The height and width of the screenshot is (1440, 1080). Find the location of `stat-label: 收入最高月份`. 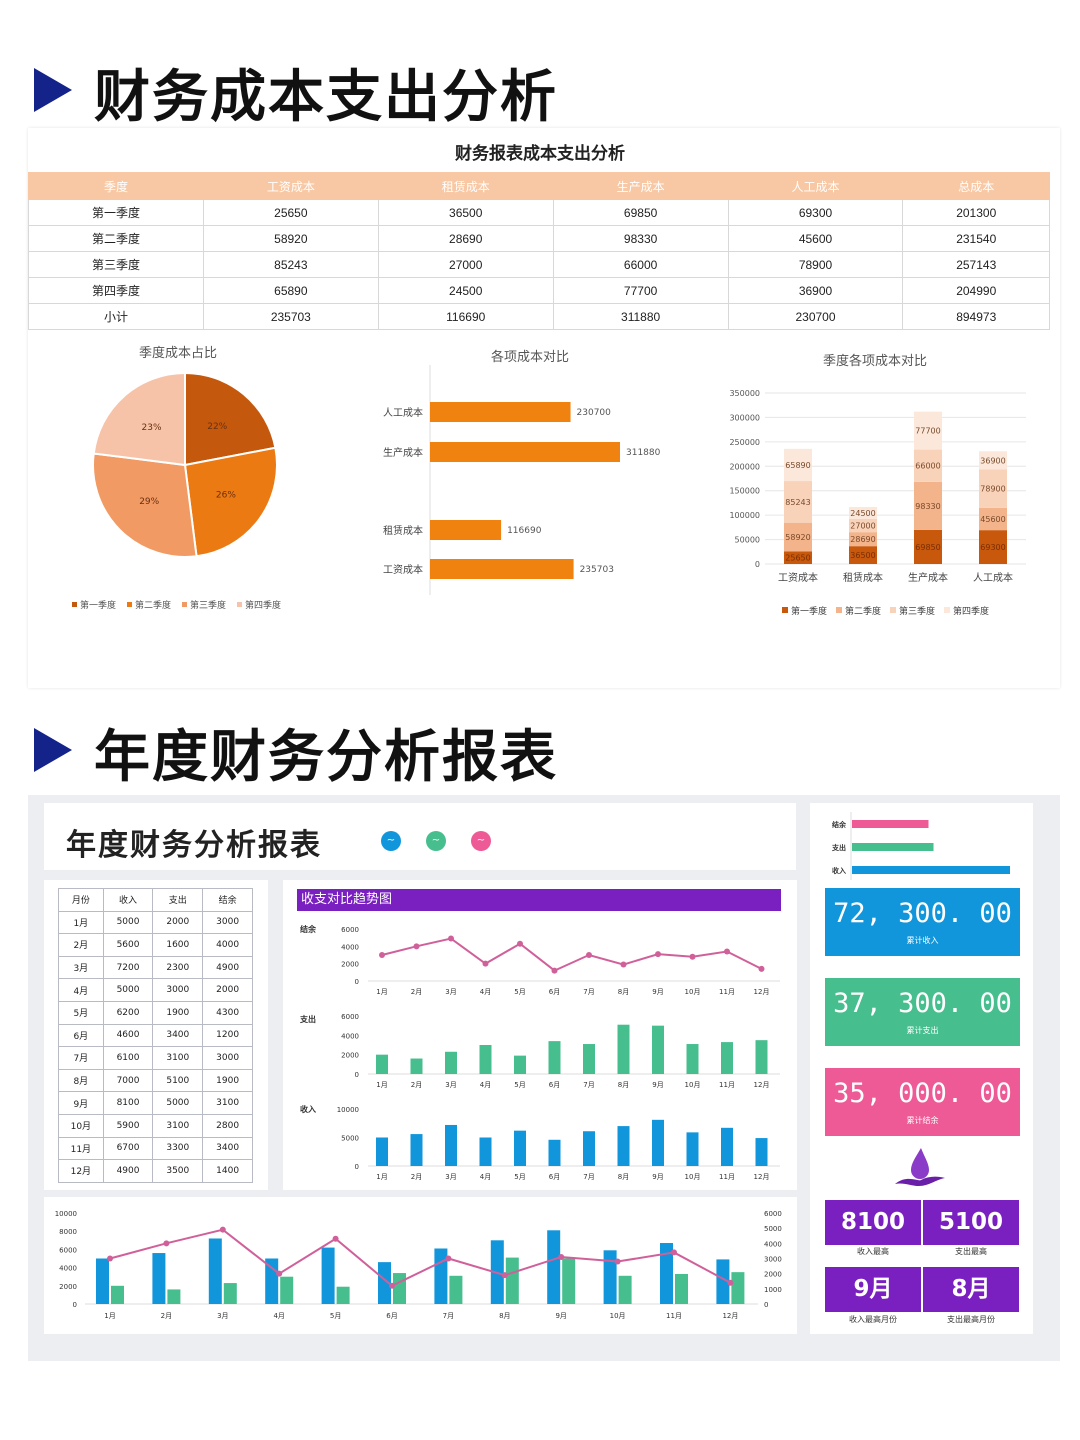

stat-label: 收入最高月份 is located at coordinates (873, 1319).